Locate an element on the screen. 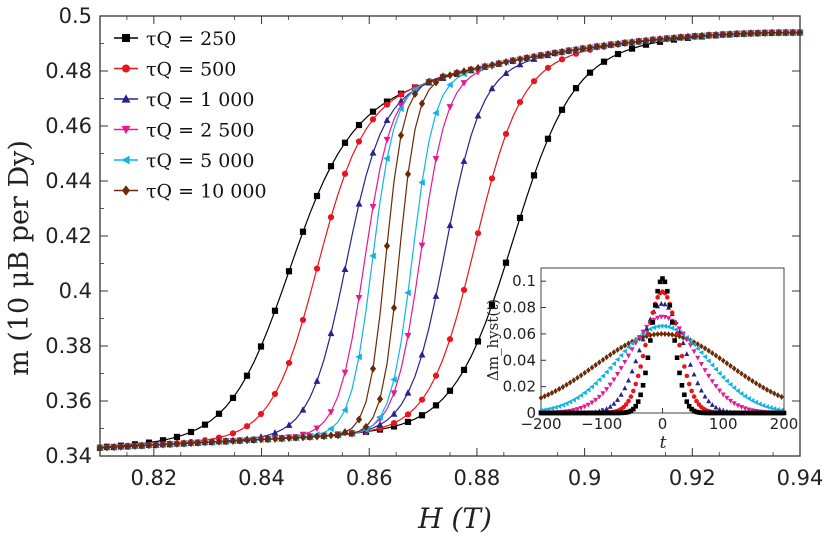 The width and height of the screenshot is (830, 536). y-tick-label: 0.48 is located at coordinates (68, 71).